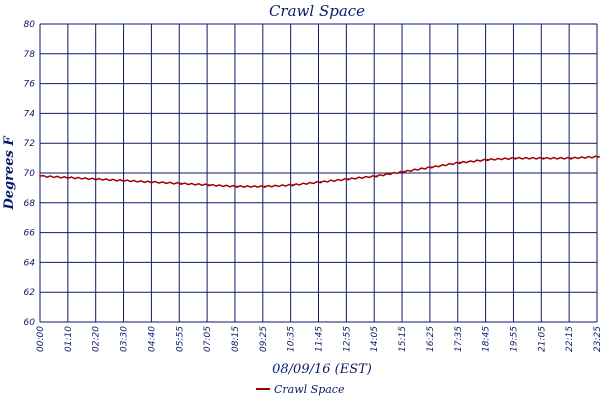 Image resolution: width=600 pixels, height=400 pixels. I want to click on x-tick-label: 18:45, so click(487, 339).